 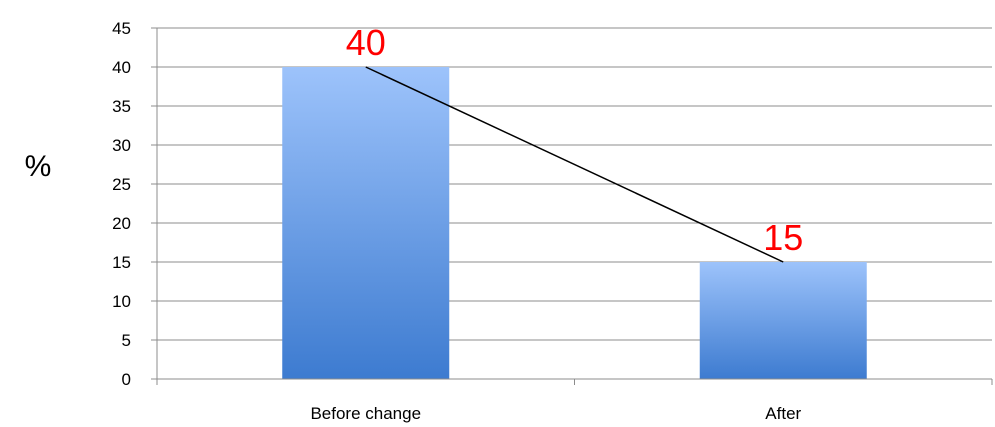 I want to click on y-tick-label: 20, so click(x=121, y=223).